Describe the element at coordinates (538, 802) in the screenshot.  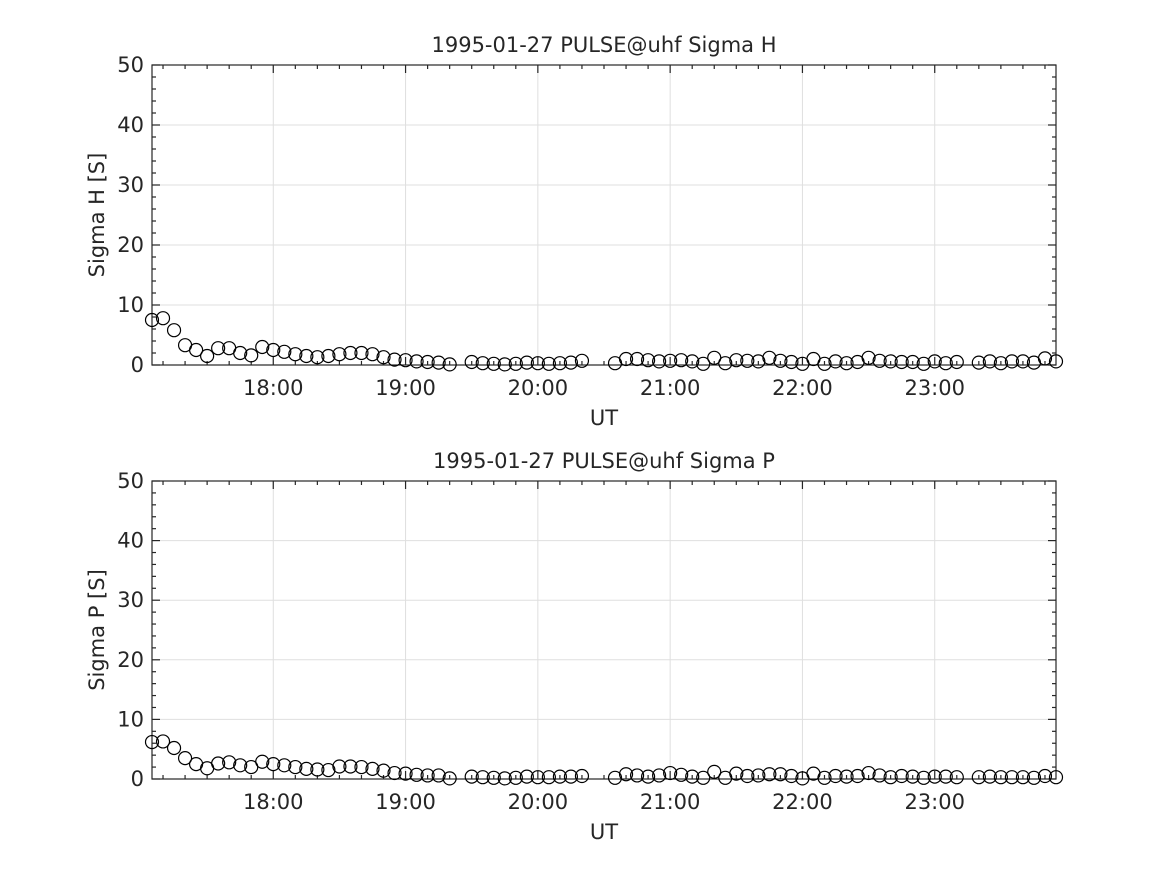
I see `x-tick-label: 20:00` at that location.